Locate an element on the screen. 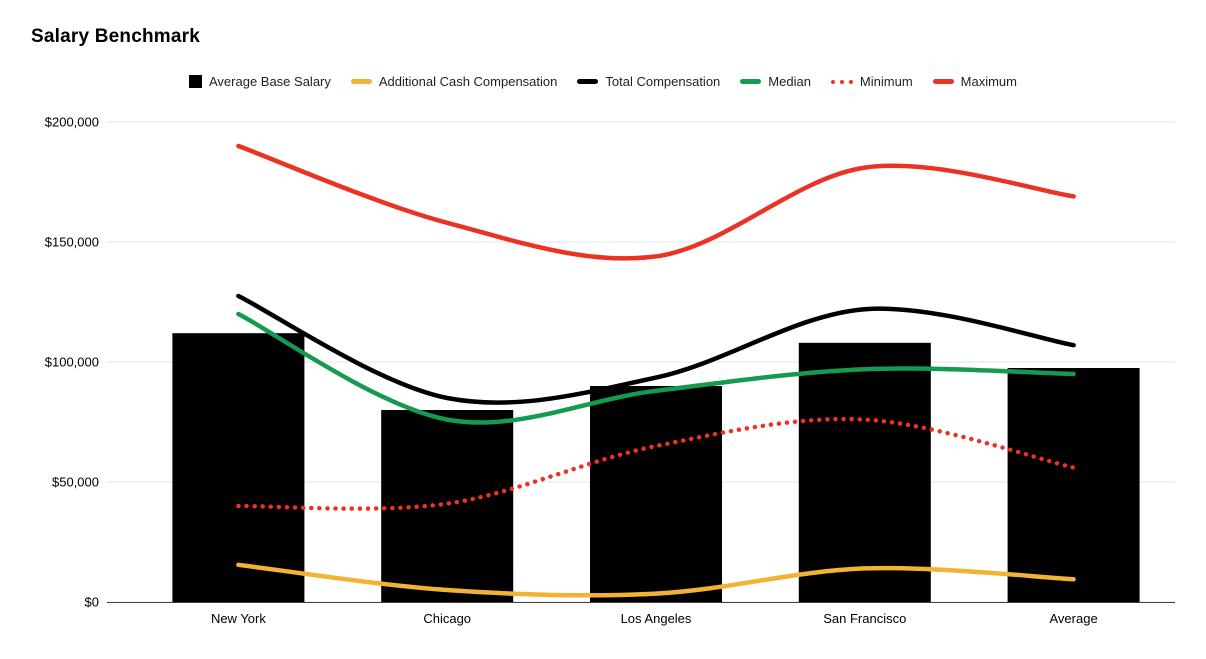 This screenshot has width=1206, height=659. bar-chicago is located at coordinates (447, 506).